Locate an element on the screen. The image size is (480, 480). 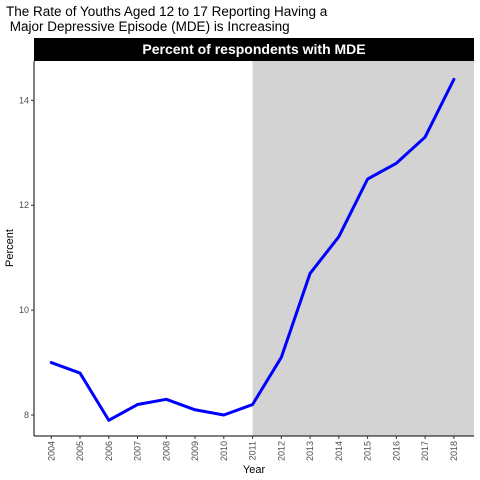
x-tick-label: 2005 is located at coordinates (80, 451).